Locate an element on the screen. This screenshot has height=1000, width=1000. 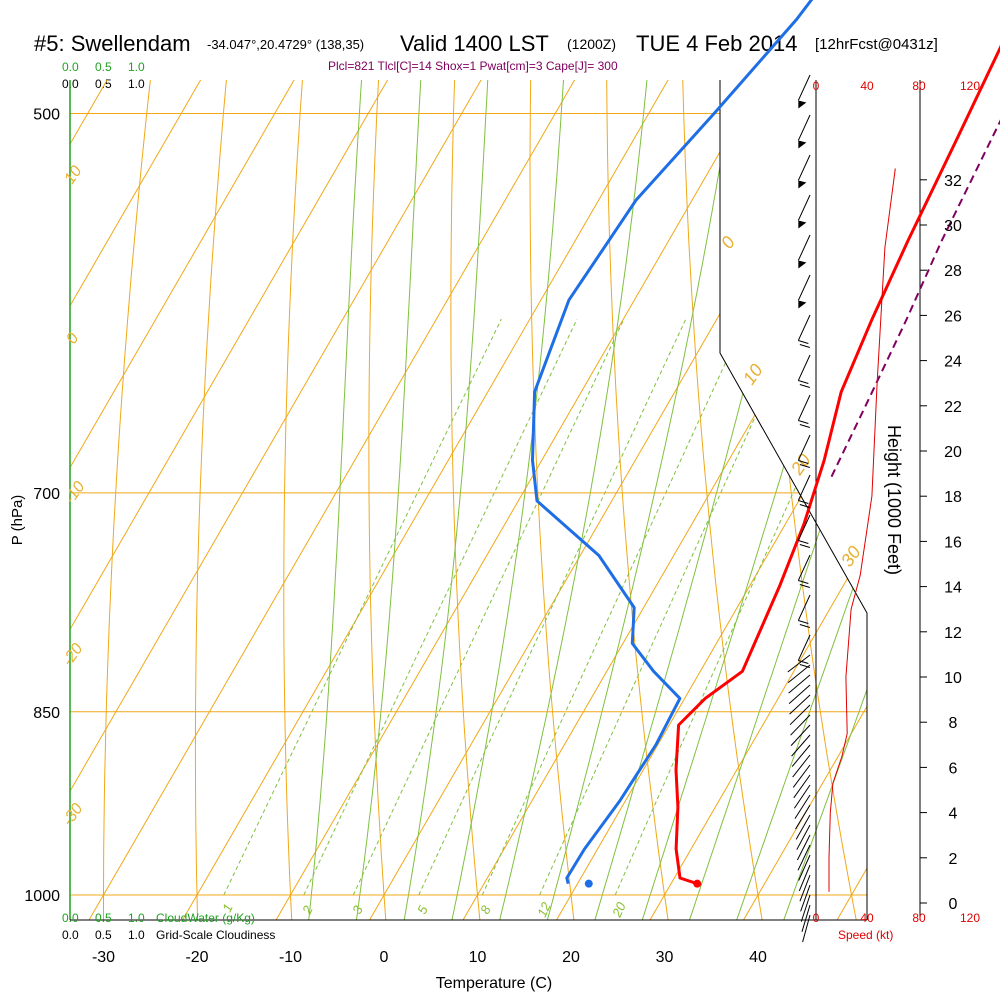
surface-dewpoint-marker is located at coordinates (588, 883).